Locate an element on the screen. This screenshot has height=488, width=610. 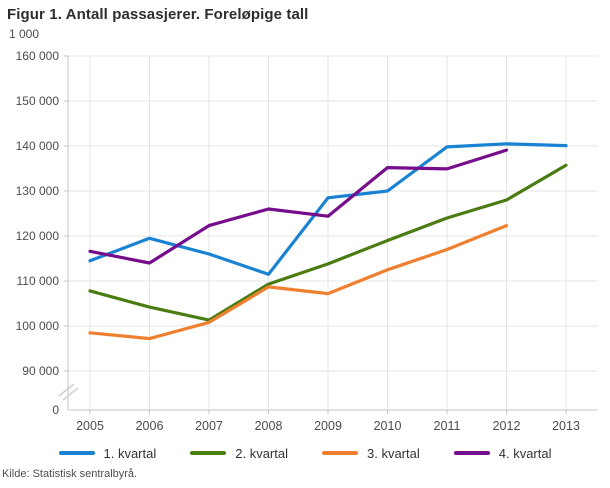
legend-item-3-kvartal: 3. kvartal is located at coordinates (371, 453).